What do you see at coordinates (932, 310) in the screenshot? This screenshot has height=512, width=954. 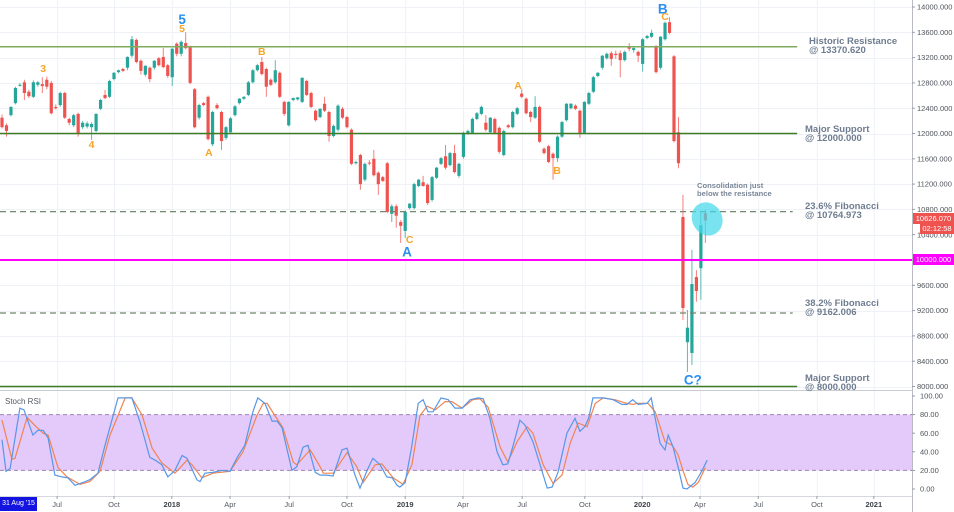 I see `price-axis-label: 9200.000` at bounding box center [932, 310].